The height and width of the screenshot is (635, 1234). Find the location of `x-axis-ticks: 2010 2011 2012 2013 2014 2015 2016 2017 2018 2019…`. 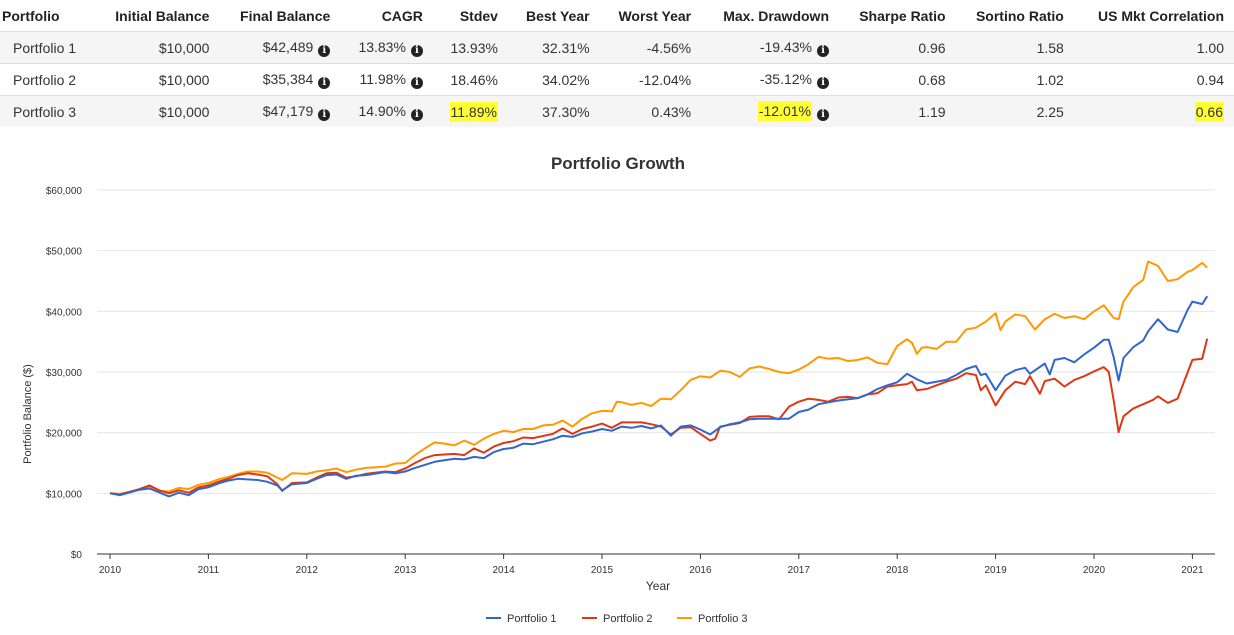

x-axis-ticks: 2010 2011 2012 2013 2014 2015 2016 2017 2018 2019… is located at coordinates (651, 565).